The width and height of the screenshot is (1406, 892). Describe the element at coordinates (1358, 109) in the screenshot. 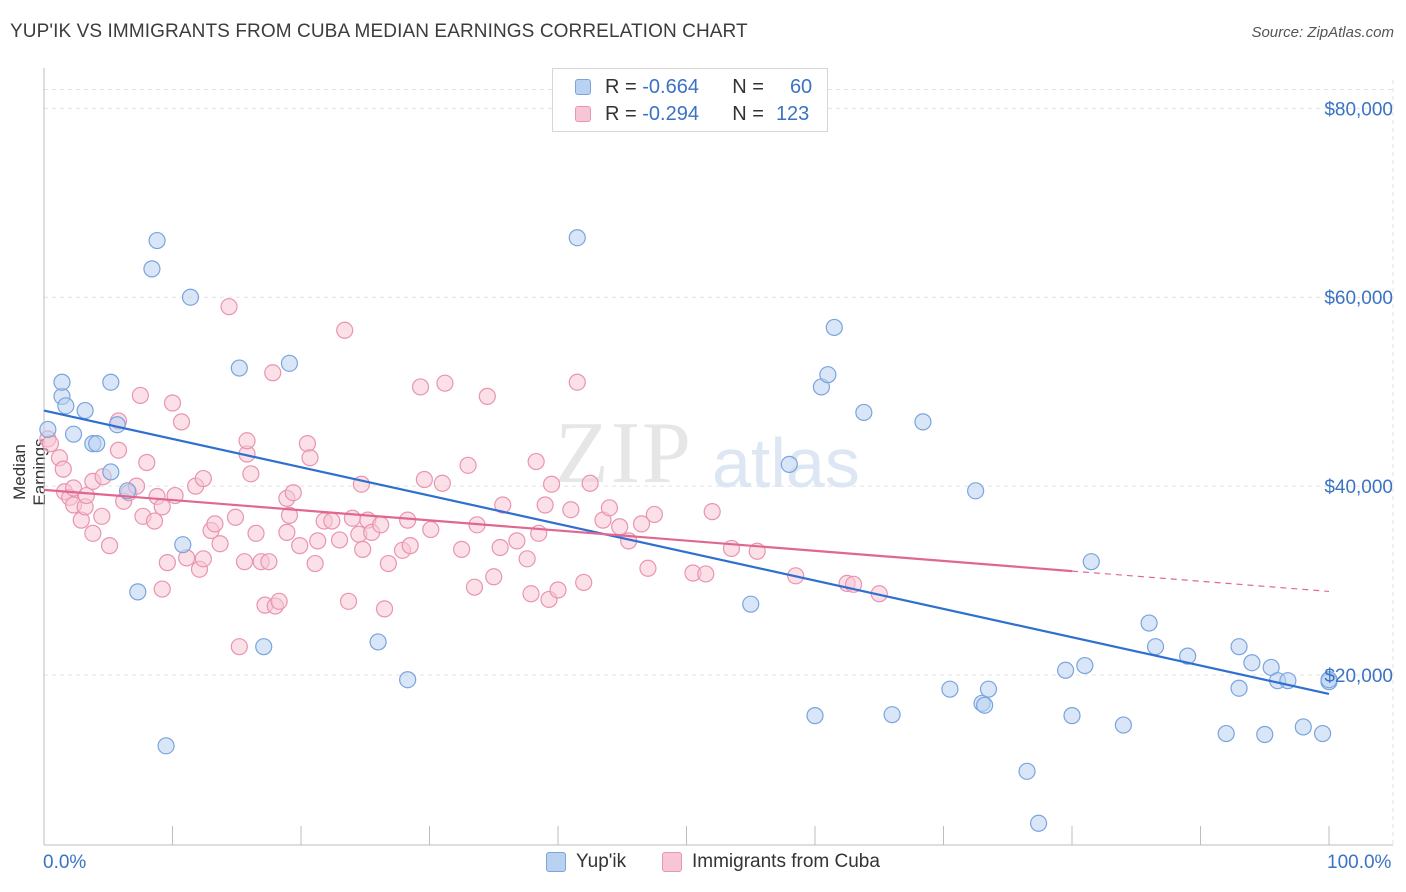

I see `y-tick-label: $80,000` at that location.